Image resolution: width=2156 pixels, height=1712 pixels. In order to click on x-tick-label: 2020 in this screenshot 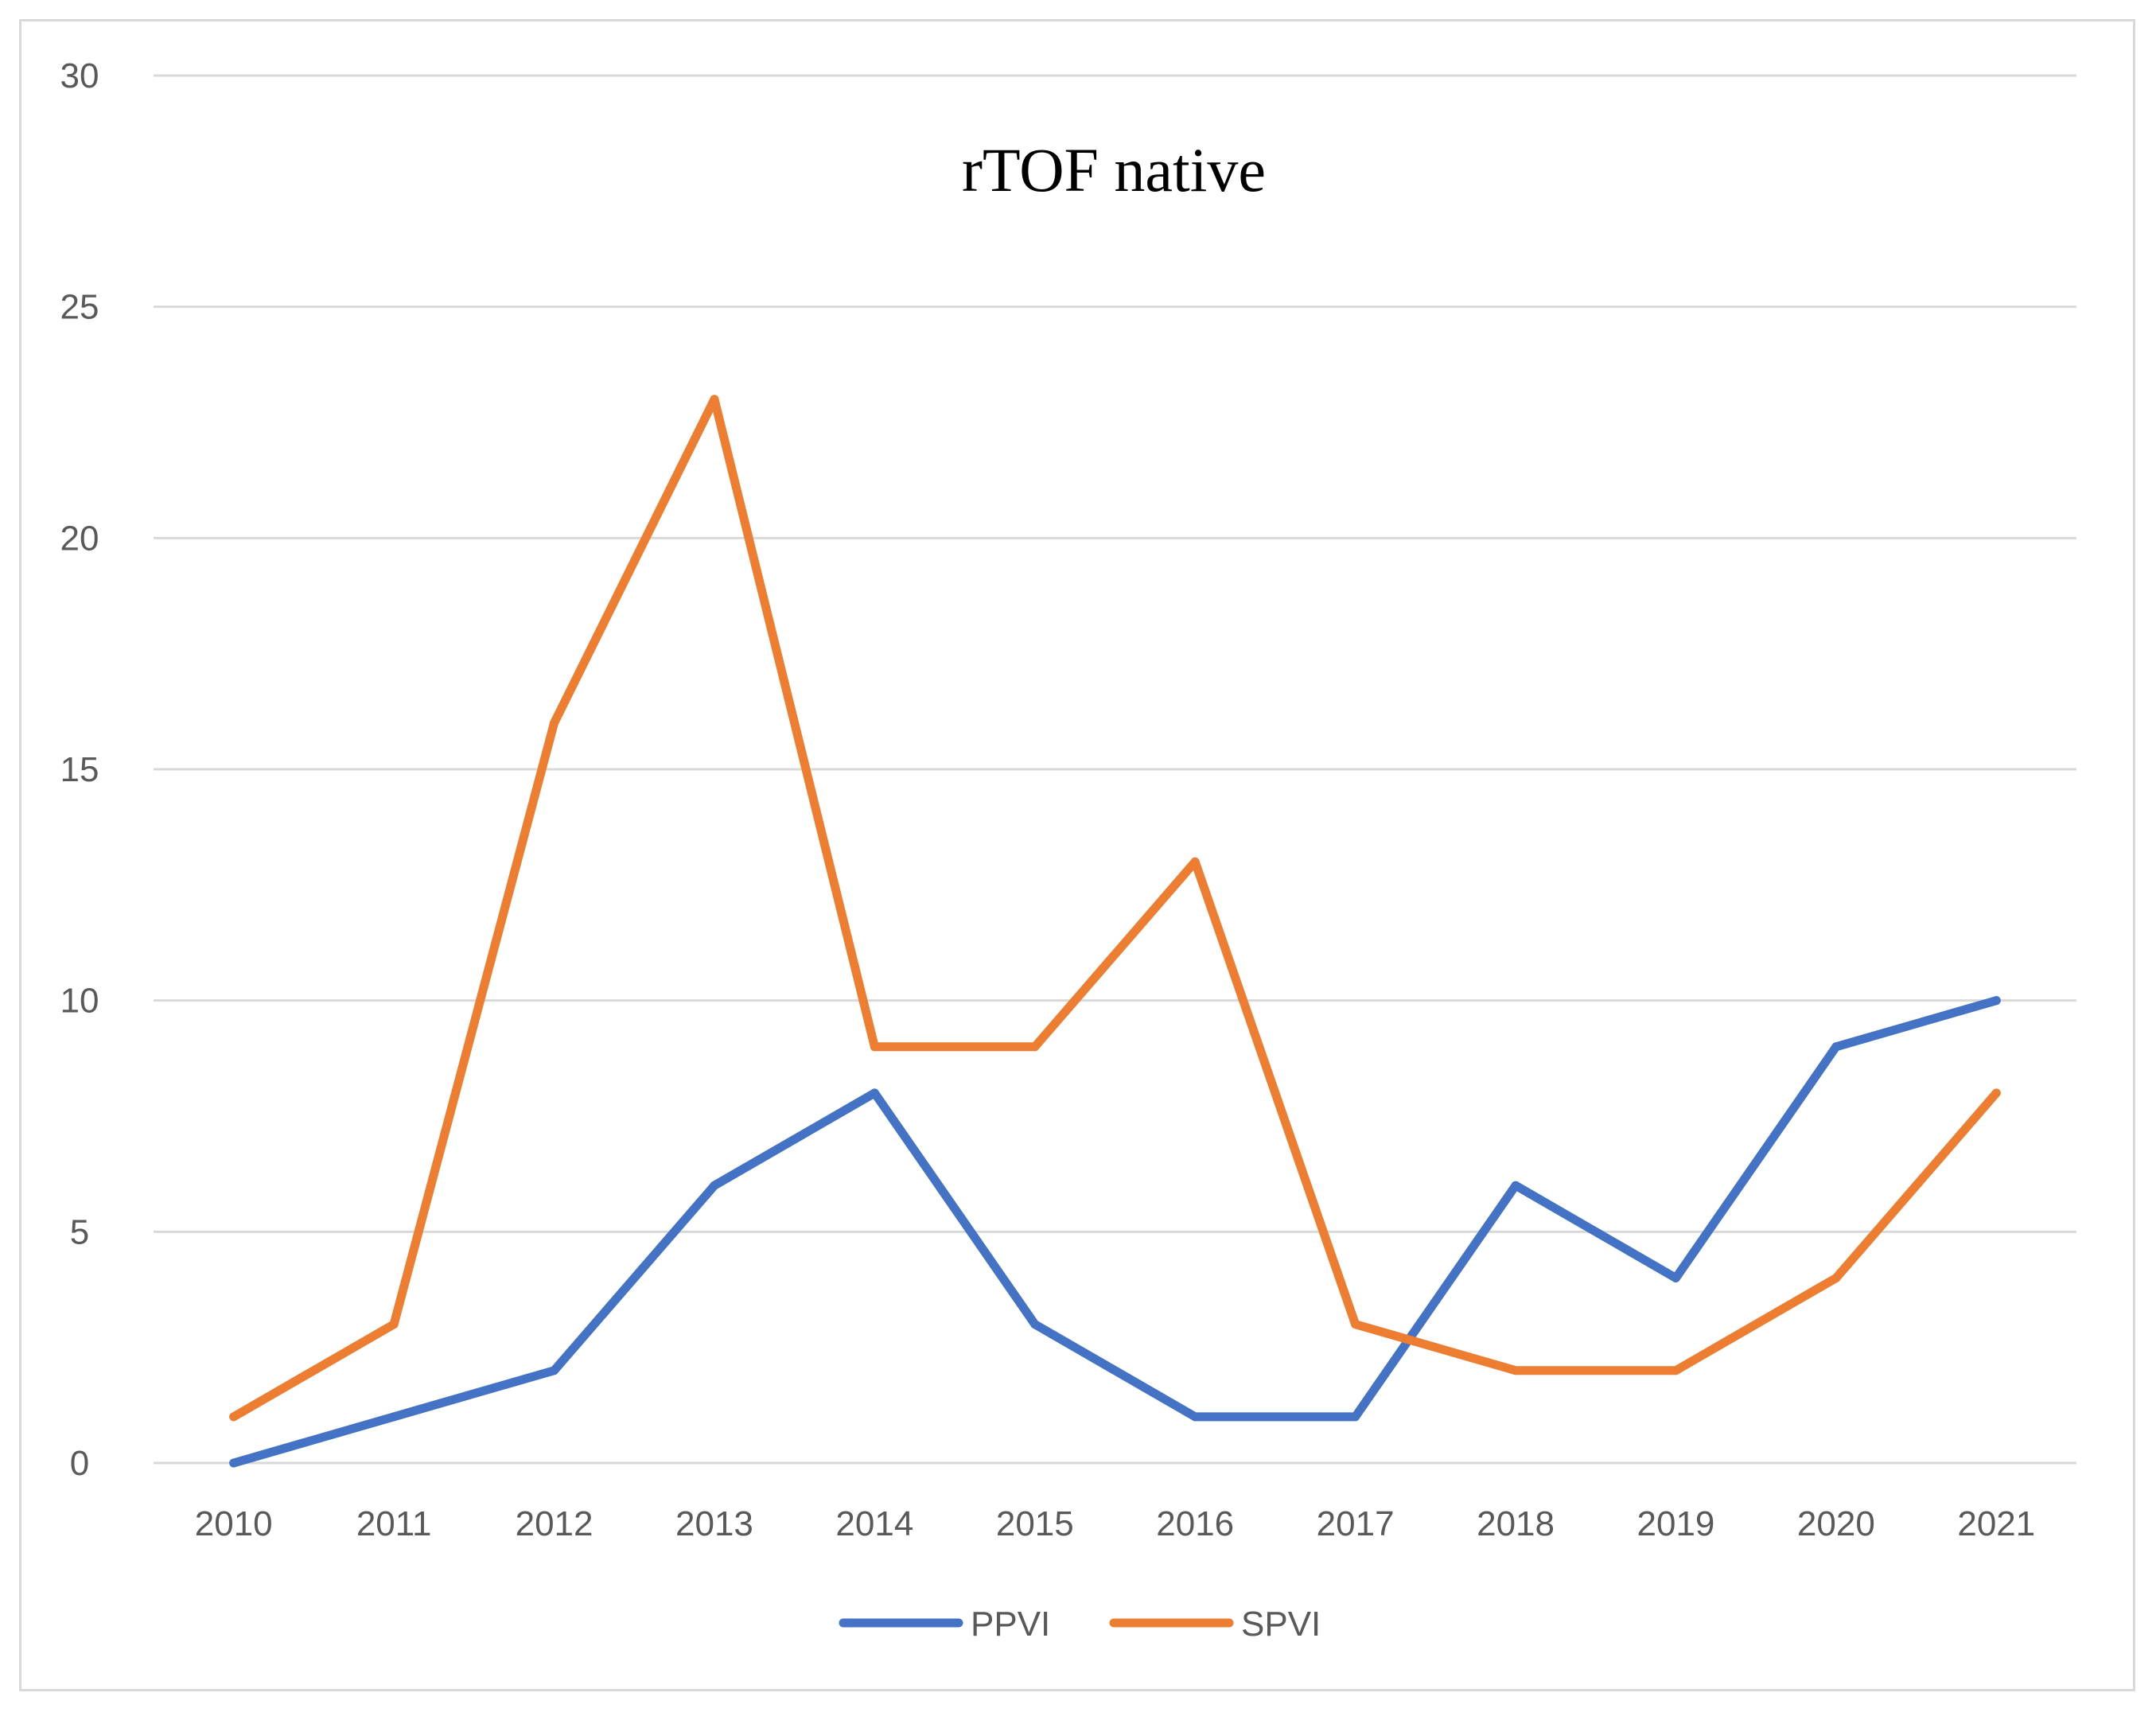, I will do `click(1836, 1523)`.